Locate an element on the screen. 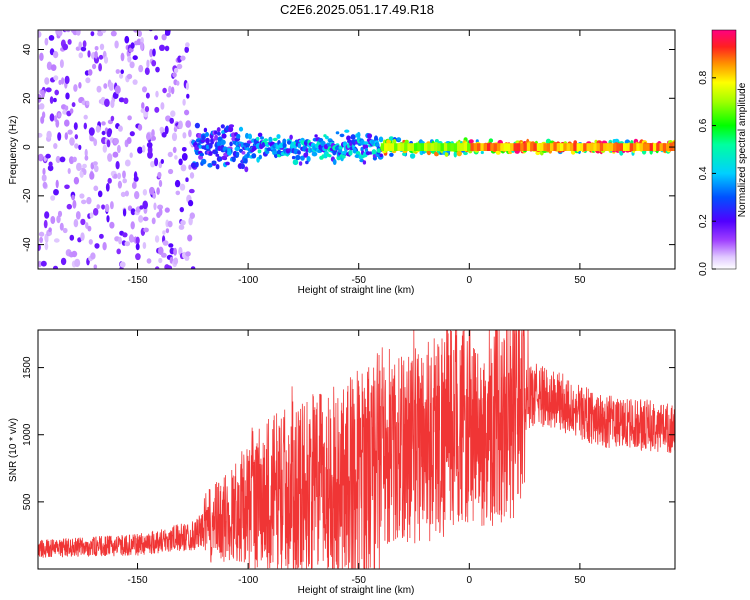  colorbar-gradient is located at coordinates (724, 149).